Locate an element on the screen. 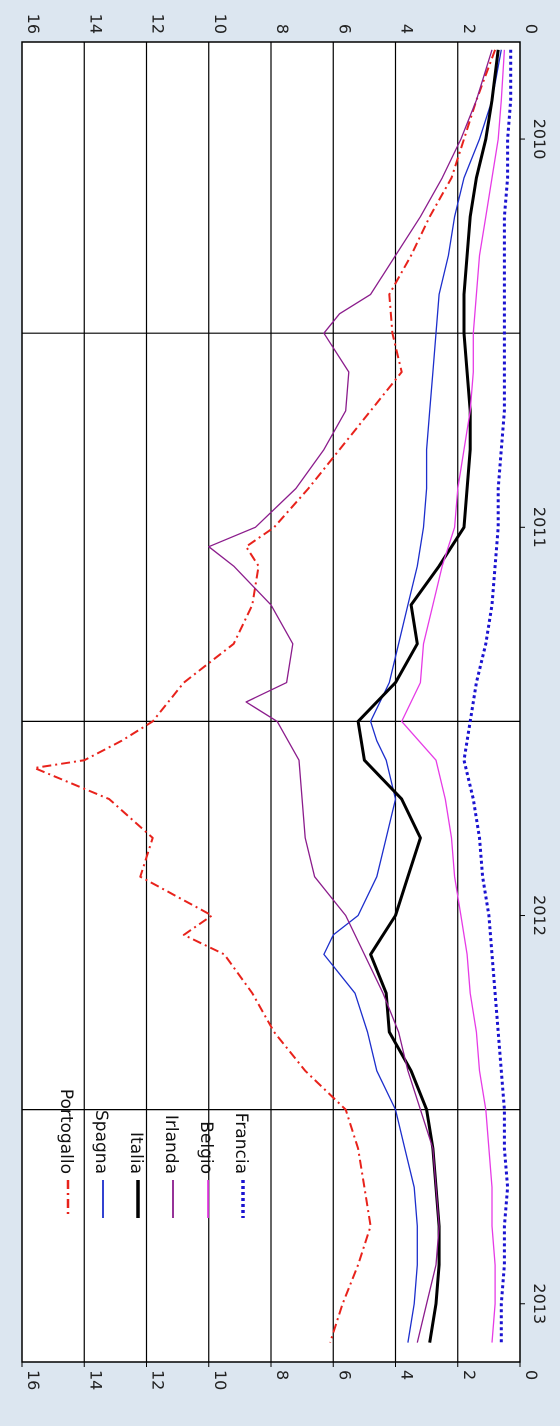 The image size is (560, 1426). y-tick-label-bottom: 2 is located at coordinates (469, 1375).